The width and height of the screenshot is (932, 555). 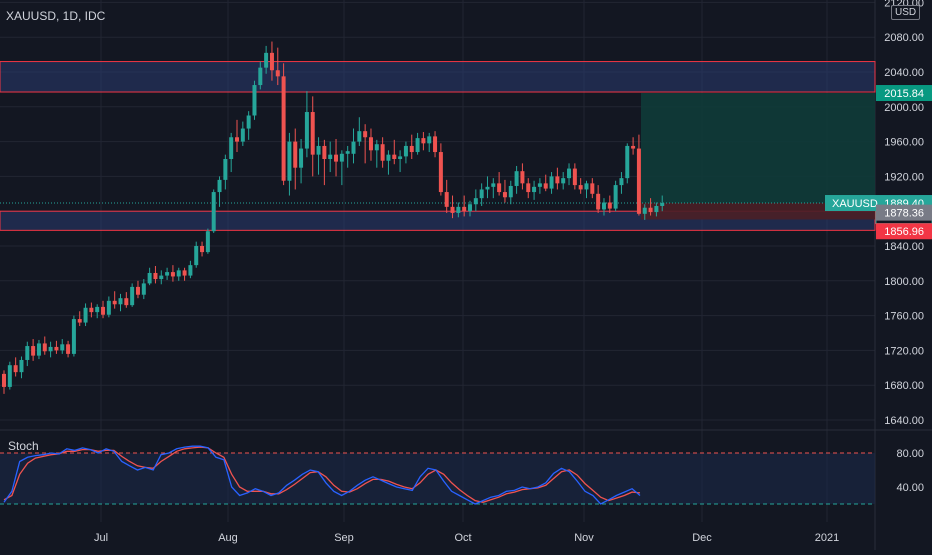 What do you see at coordinates (23, 446) in the screenshot?
I see `stoch-indicator-label: Stoch` at bounding box center [23, 446].